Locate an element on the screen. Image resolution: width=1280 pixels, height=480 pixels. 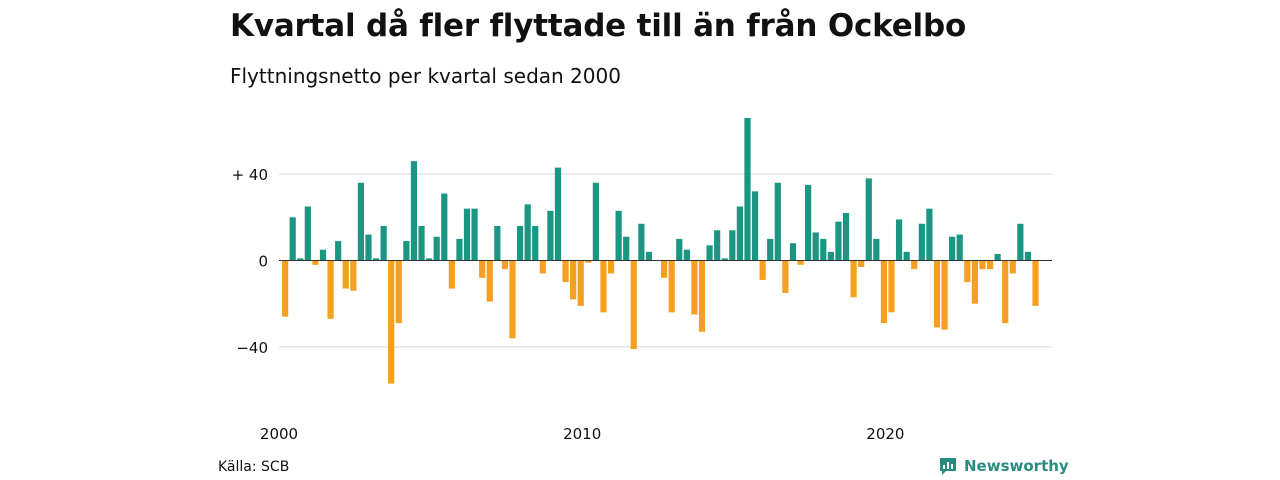
bar-2001-q3 is located at coordinates (330, 289).